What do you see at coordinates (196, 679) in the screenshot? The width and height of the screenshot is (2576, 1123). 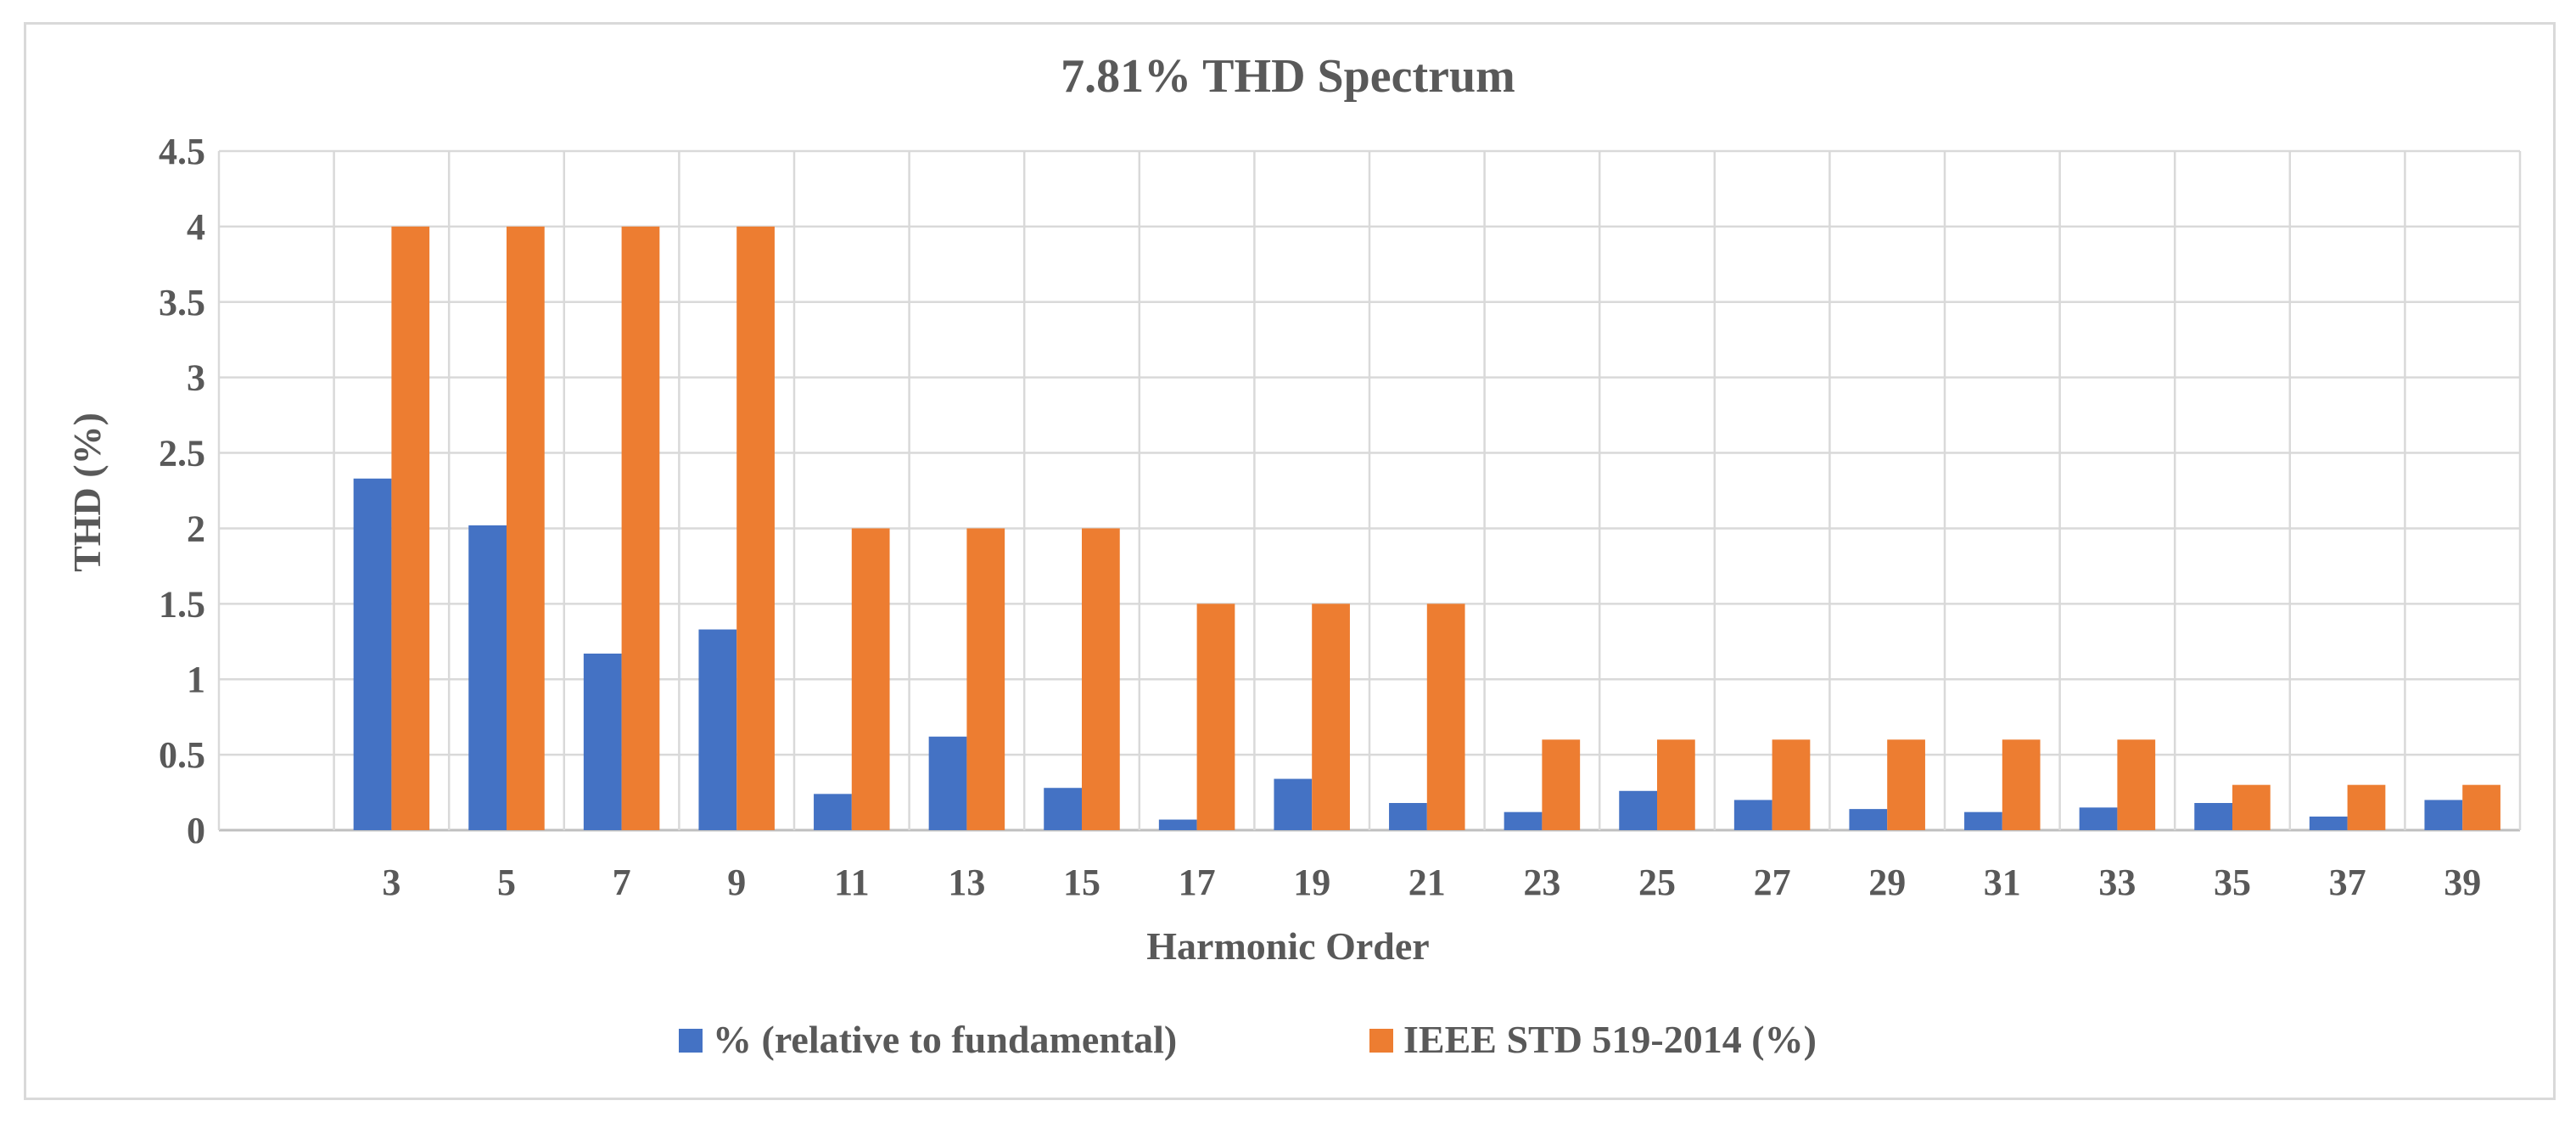 I see `y-tick-label: 1` at bounding box center [196, 679].